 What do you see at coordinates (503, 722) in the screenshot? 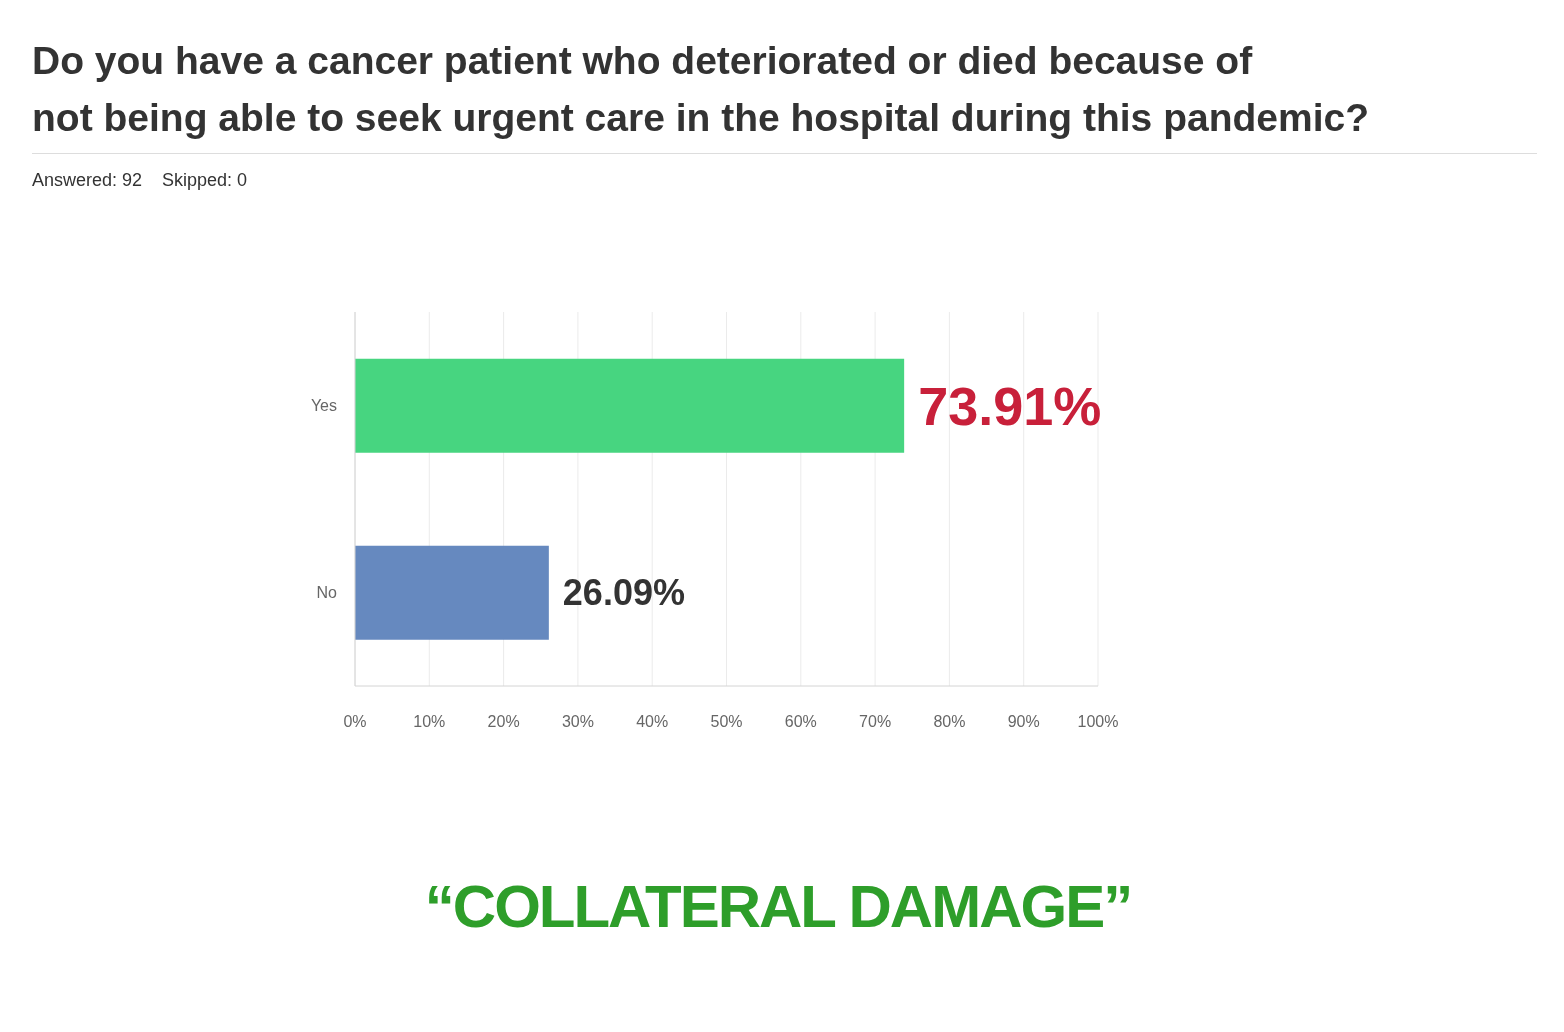
I see `x-tick-label: 20%` at bounding box center [503, 722].